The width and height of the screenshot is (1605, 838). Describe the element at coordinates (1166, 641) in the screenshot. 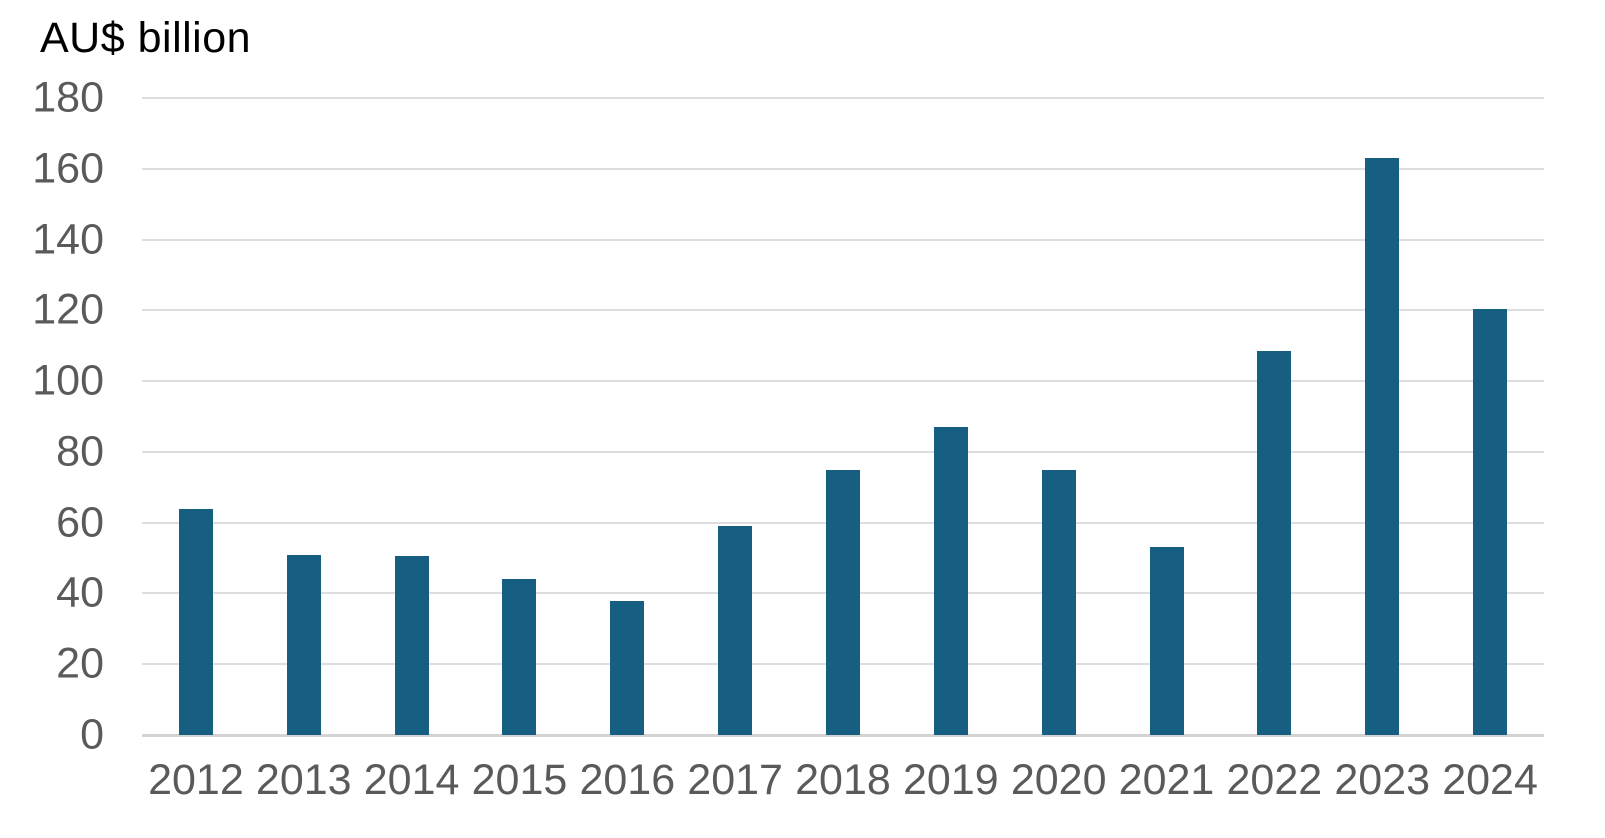

I see `bar-2021` at that location.